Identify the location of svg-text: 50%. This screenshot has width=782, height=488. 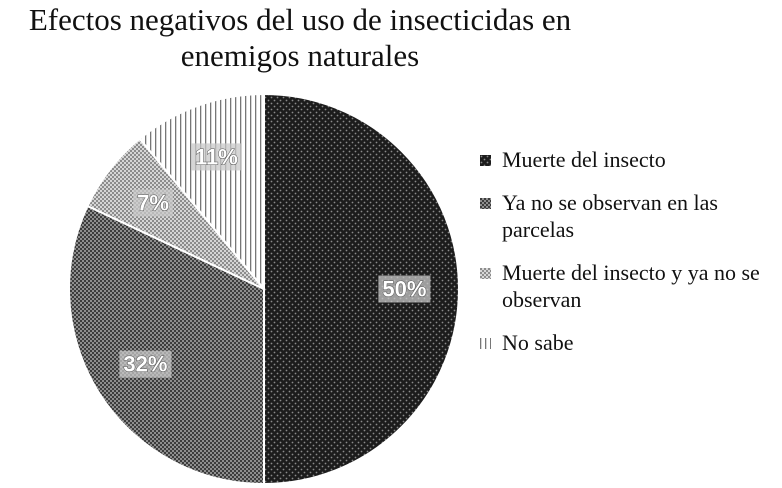
(404, 289).